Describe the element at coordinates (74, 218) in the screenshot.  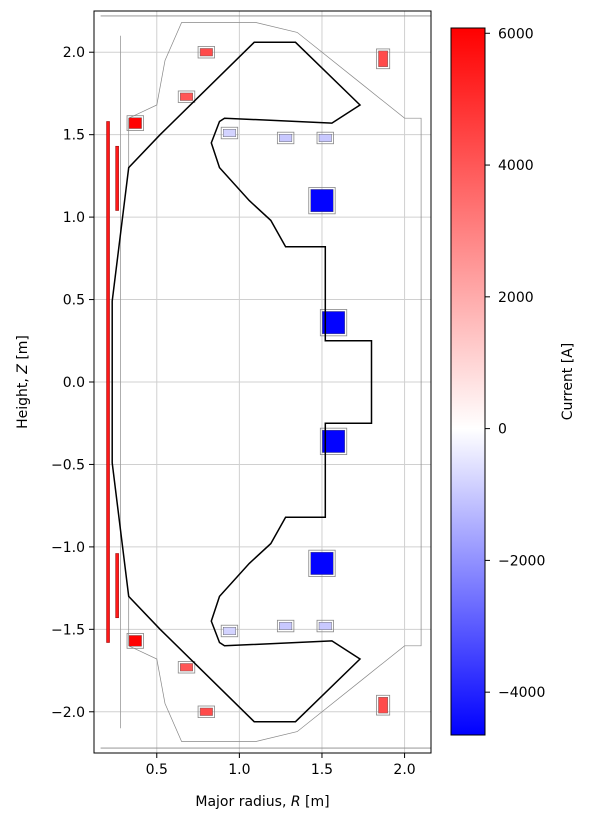
I see `y-tick-label: 1.0` at that location.